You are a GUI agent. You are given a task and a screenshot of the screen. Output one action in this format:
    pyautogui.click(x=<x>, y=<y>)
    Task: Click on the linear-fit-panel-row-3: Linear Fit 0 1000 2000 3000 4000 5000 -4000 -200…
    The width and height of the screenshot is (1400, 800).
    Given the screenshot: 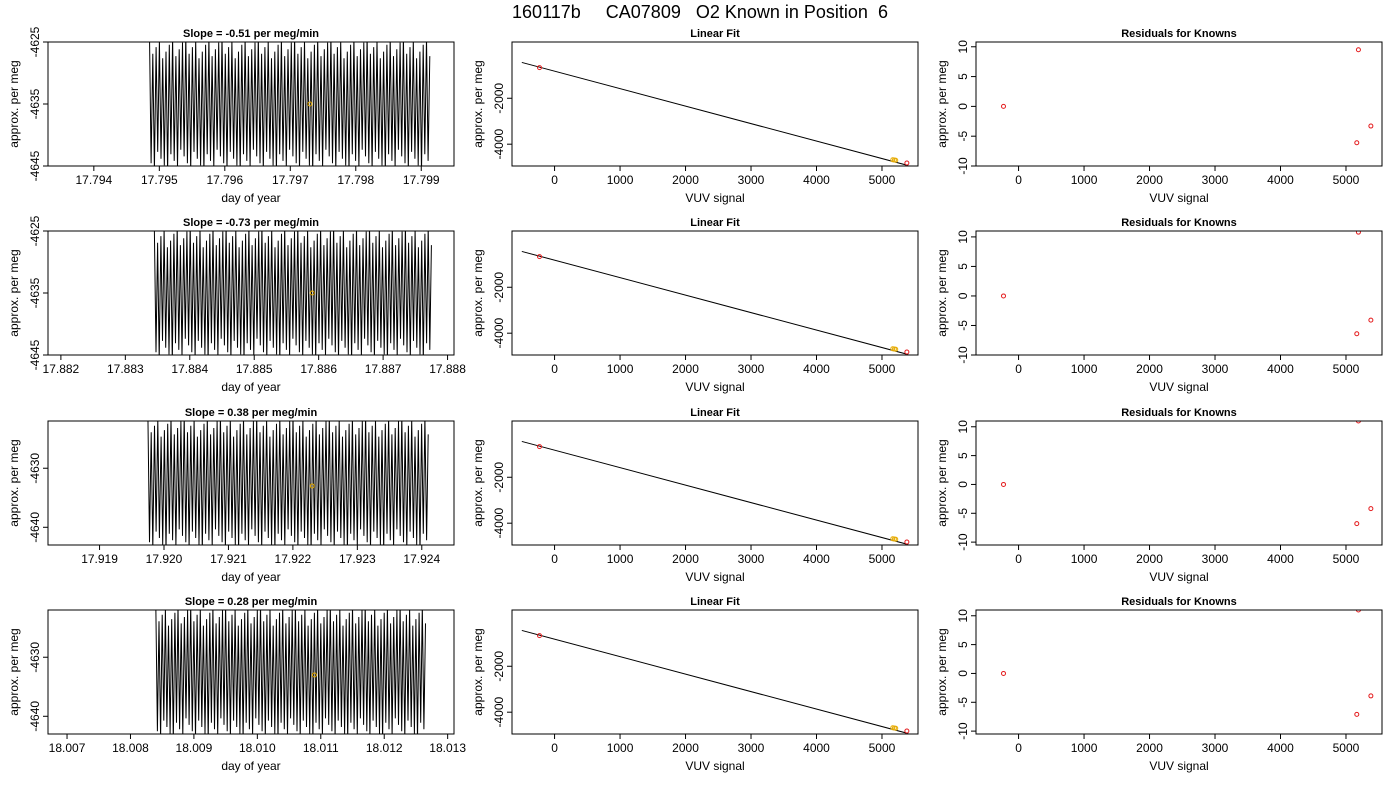 What is the action you would take?
    pyautogui.click(x=695, y=495)
    